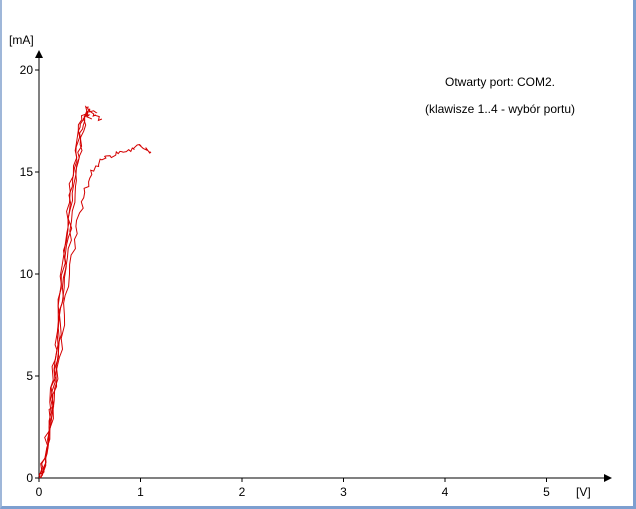 Image resolution: width=636 pixels, height=509 pixels. Describe the element at coordinates (21, 40) in the screenshot. I see `y-axis-label: [mA]` at that location.